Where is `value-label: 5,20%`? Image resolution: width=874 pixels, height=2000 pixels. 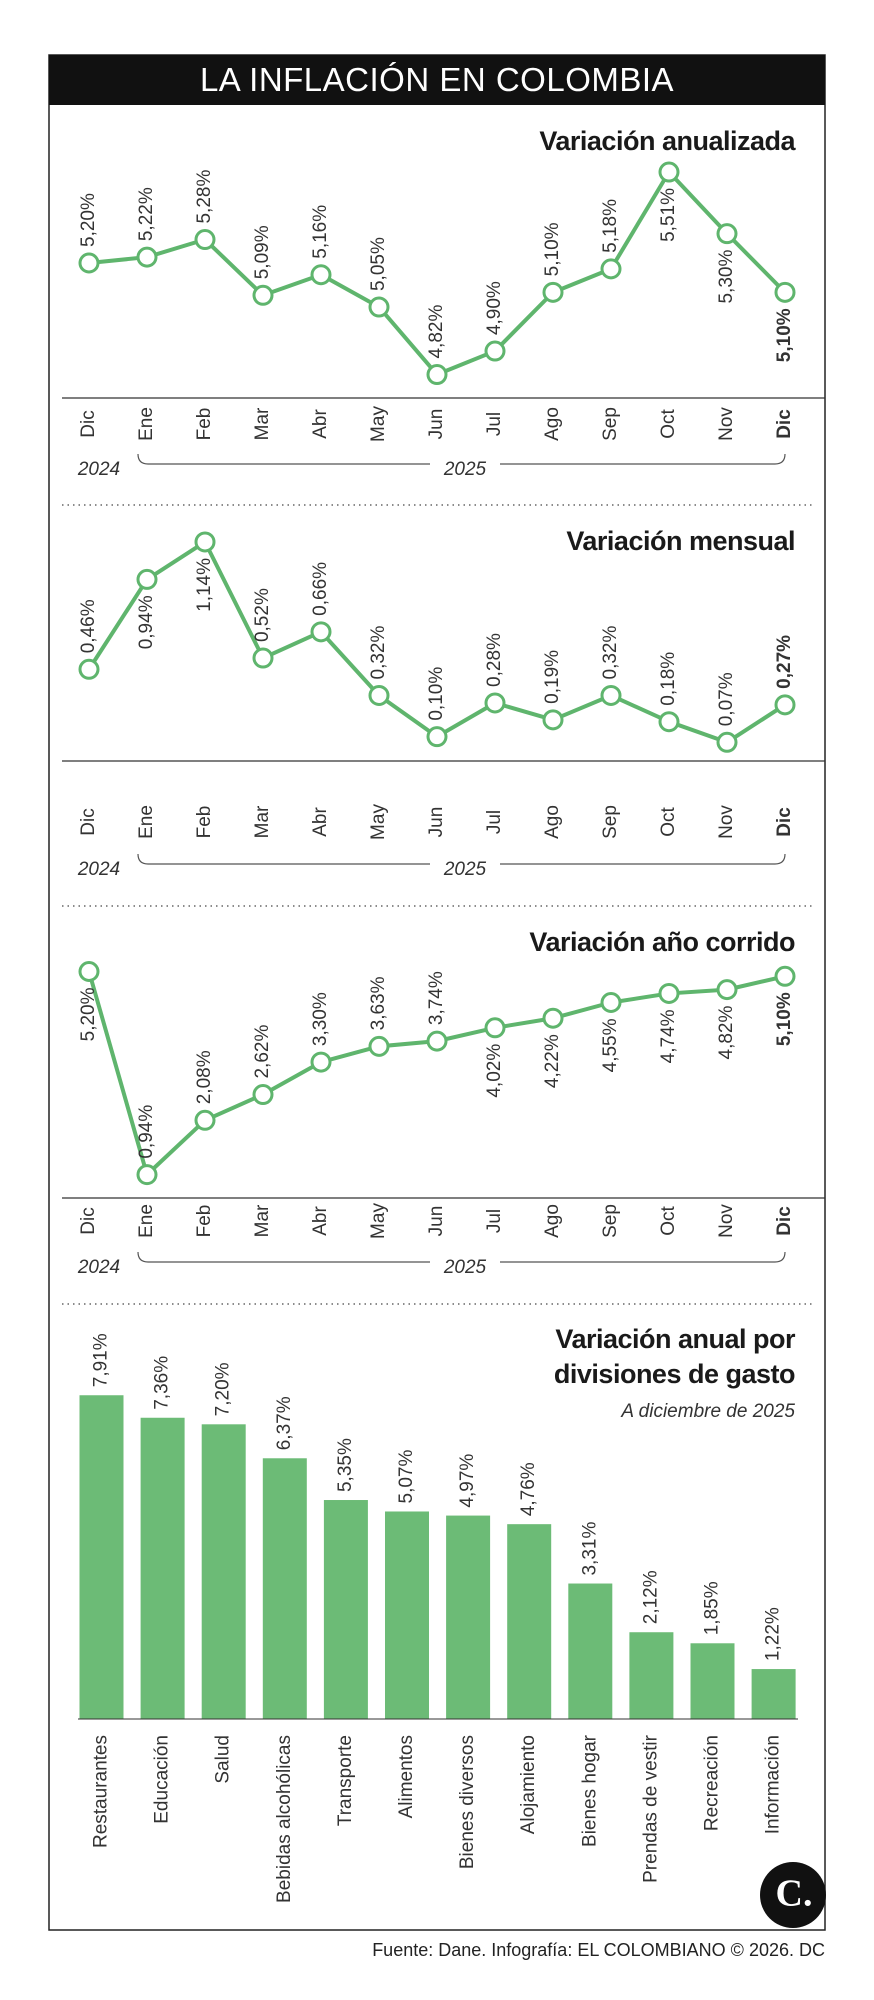
value-label: 5,20% is located at coordinates (88, 220).